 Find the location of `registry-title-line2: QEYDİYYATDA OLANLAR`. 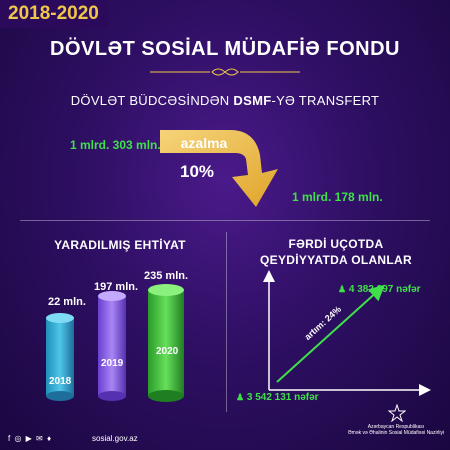

registry-title-line2: QEYDİYYATDA OLANLAR is located at coordinates (336, 260).